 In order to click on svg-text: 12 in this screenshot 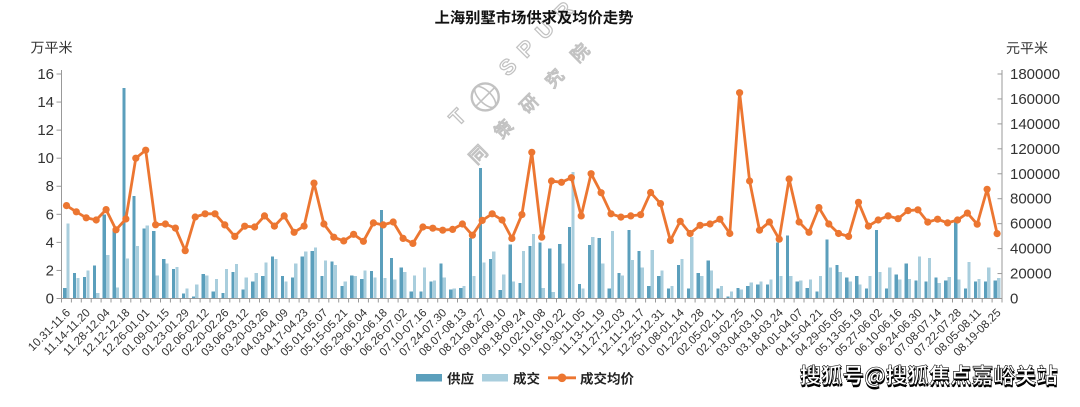, I will do `click(45, 130)`.